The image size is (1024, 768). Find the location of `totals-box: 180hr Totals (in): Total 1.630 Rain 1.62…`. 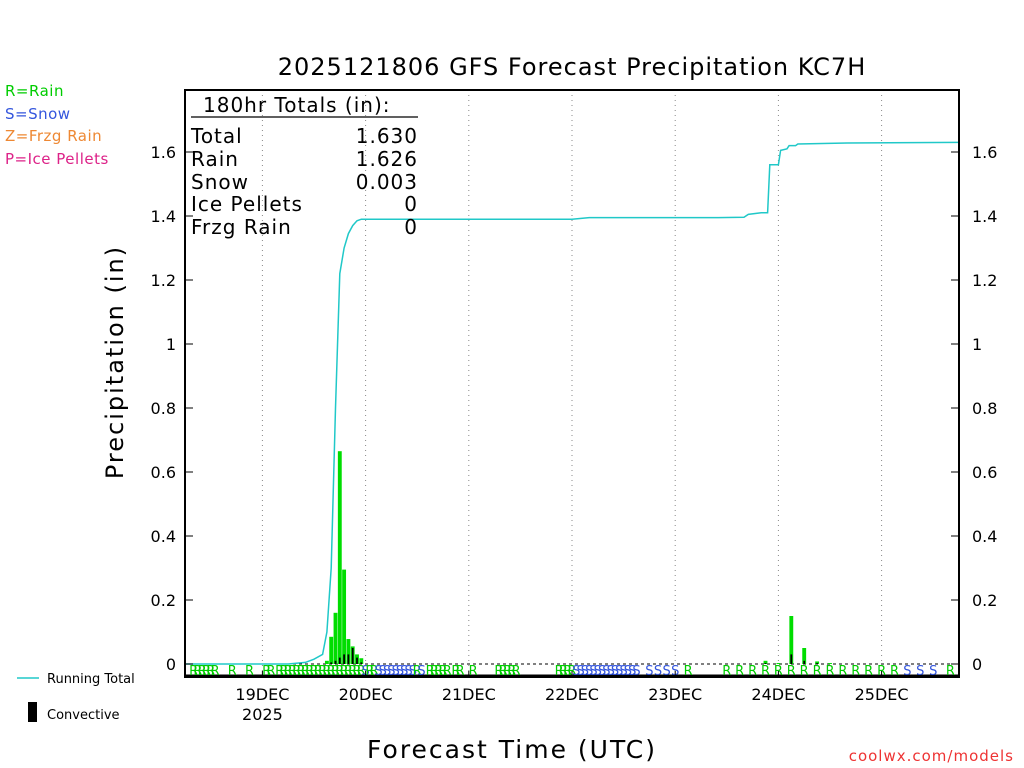

totals-box: 180hr Totals (in): Total 1.630 Rain 1.62… is located at coordinates (304, 166).